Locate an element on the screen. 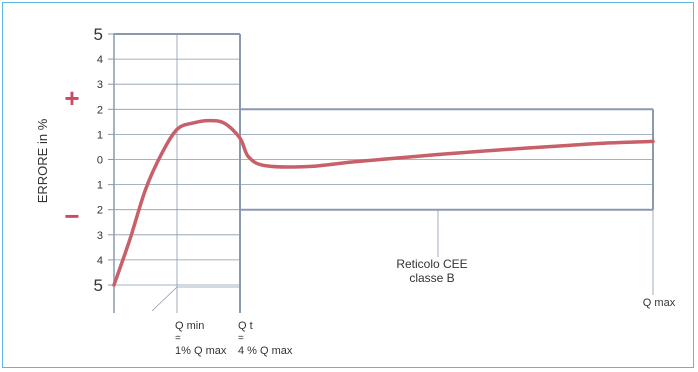 The image size is (698, 372). y-tick-label: 0 is located at coordinates (100, 161).